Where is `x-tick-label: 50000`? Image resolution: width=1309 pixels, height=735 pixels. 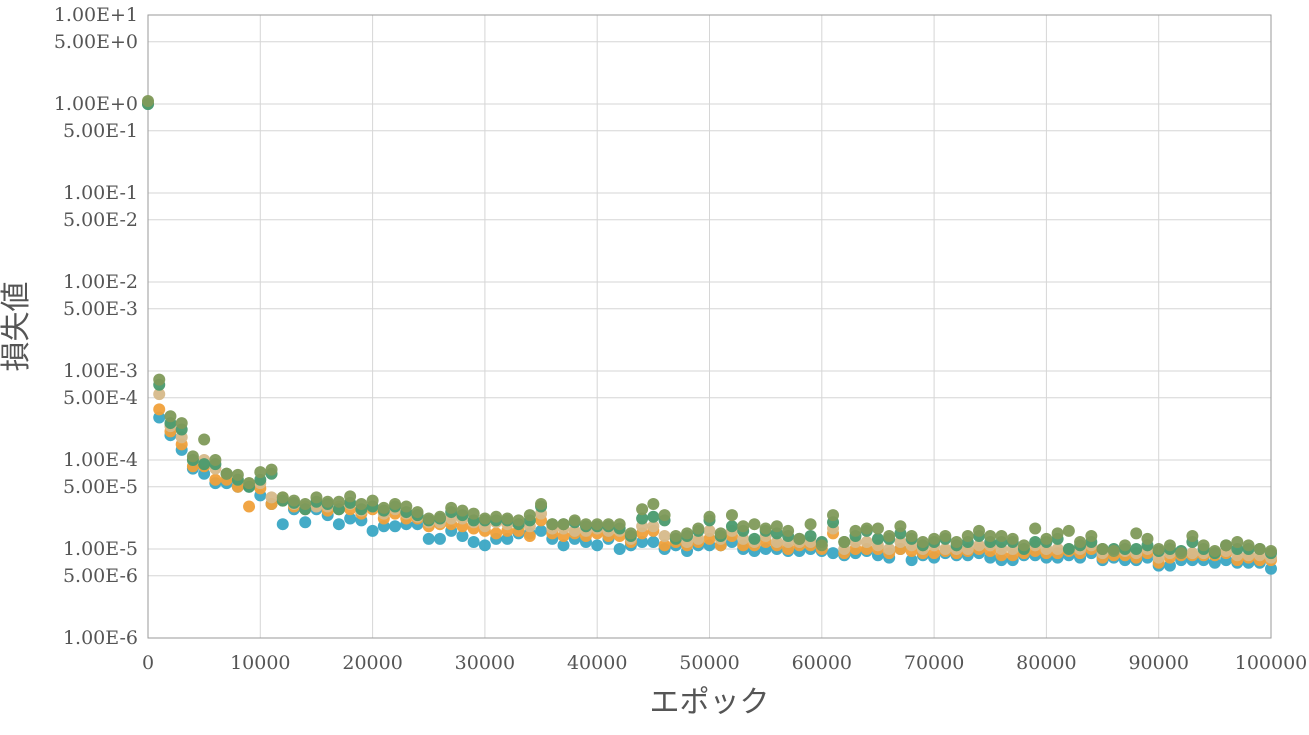 x-tick-label: 50000 is located at coordinates (709, 663).